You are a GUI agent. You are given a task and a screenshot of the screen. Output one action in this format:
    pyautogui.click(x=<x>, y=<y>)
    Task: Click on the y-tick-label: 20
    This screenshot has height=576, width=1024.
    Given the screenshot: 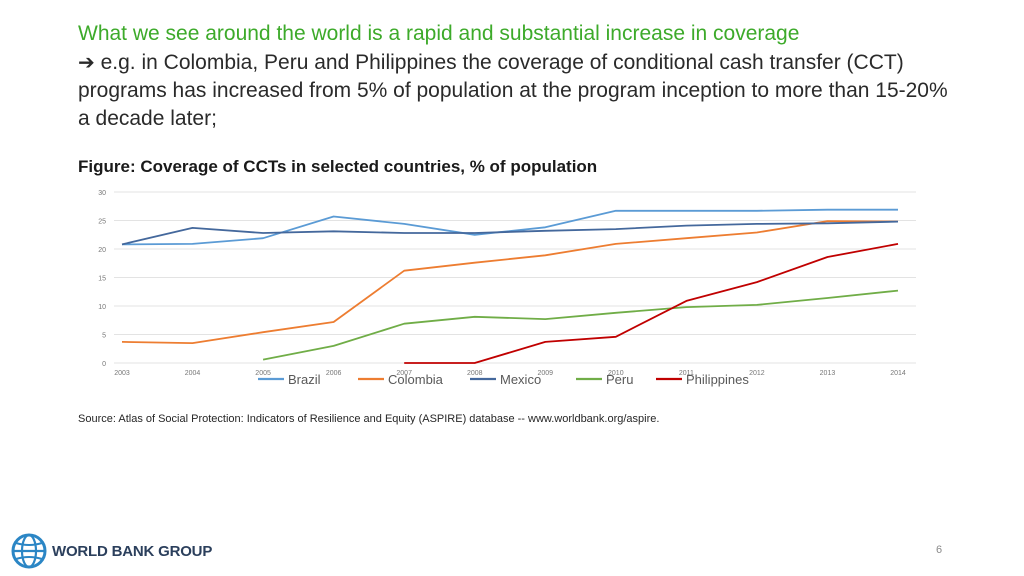 What is the action you would take?
    pyautogui.click(x=102, y=250)
    